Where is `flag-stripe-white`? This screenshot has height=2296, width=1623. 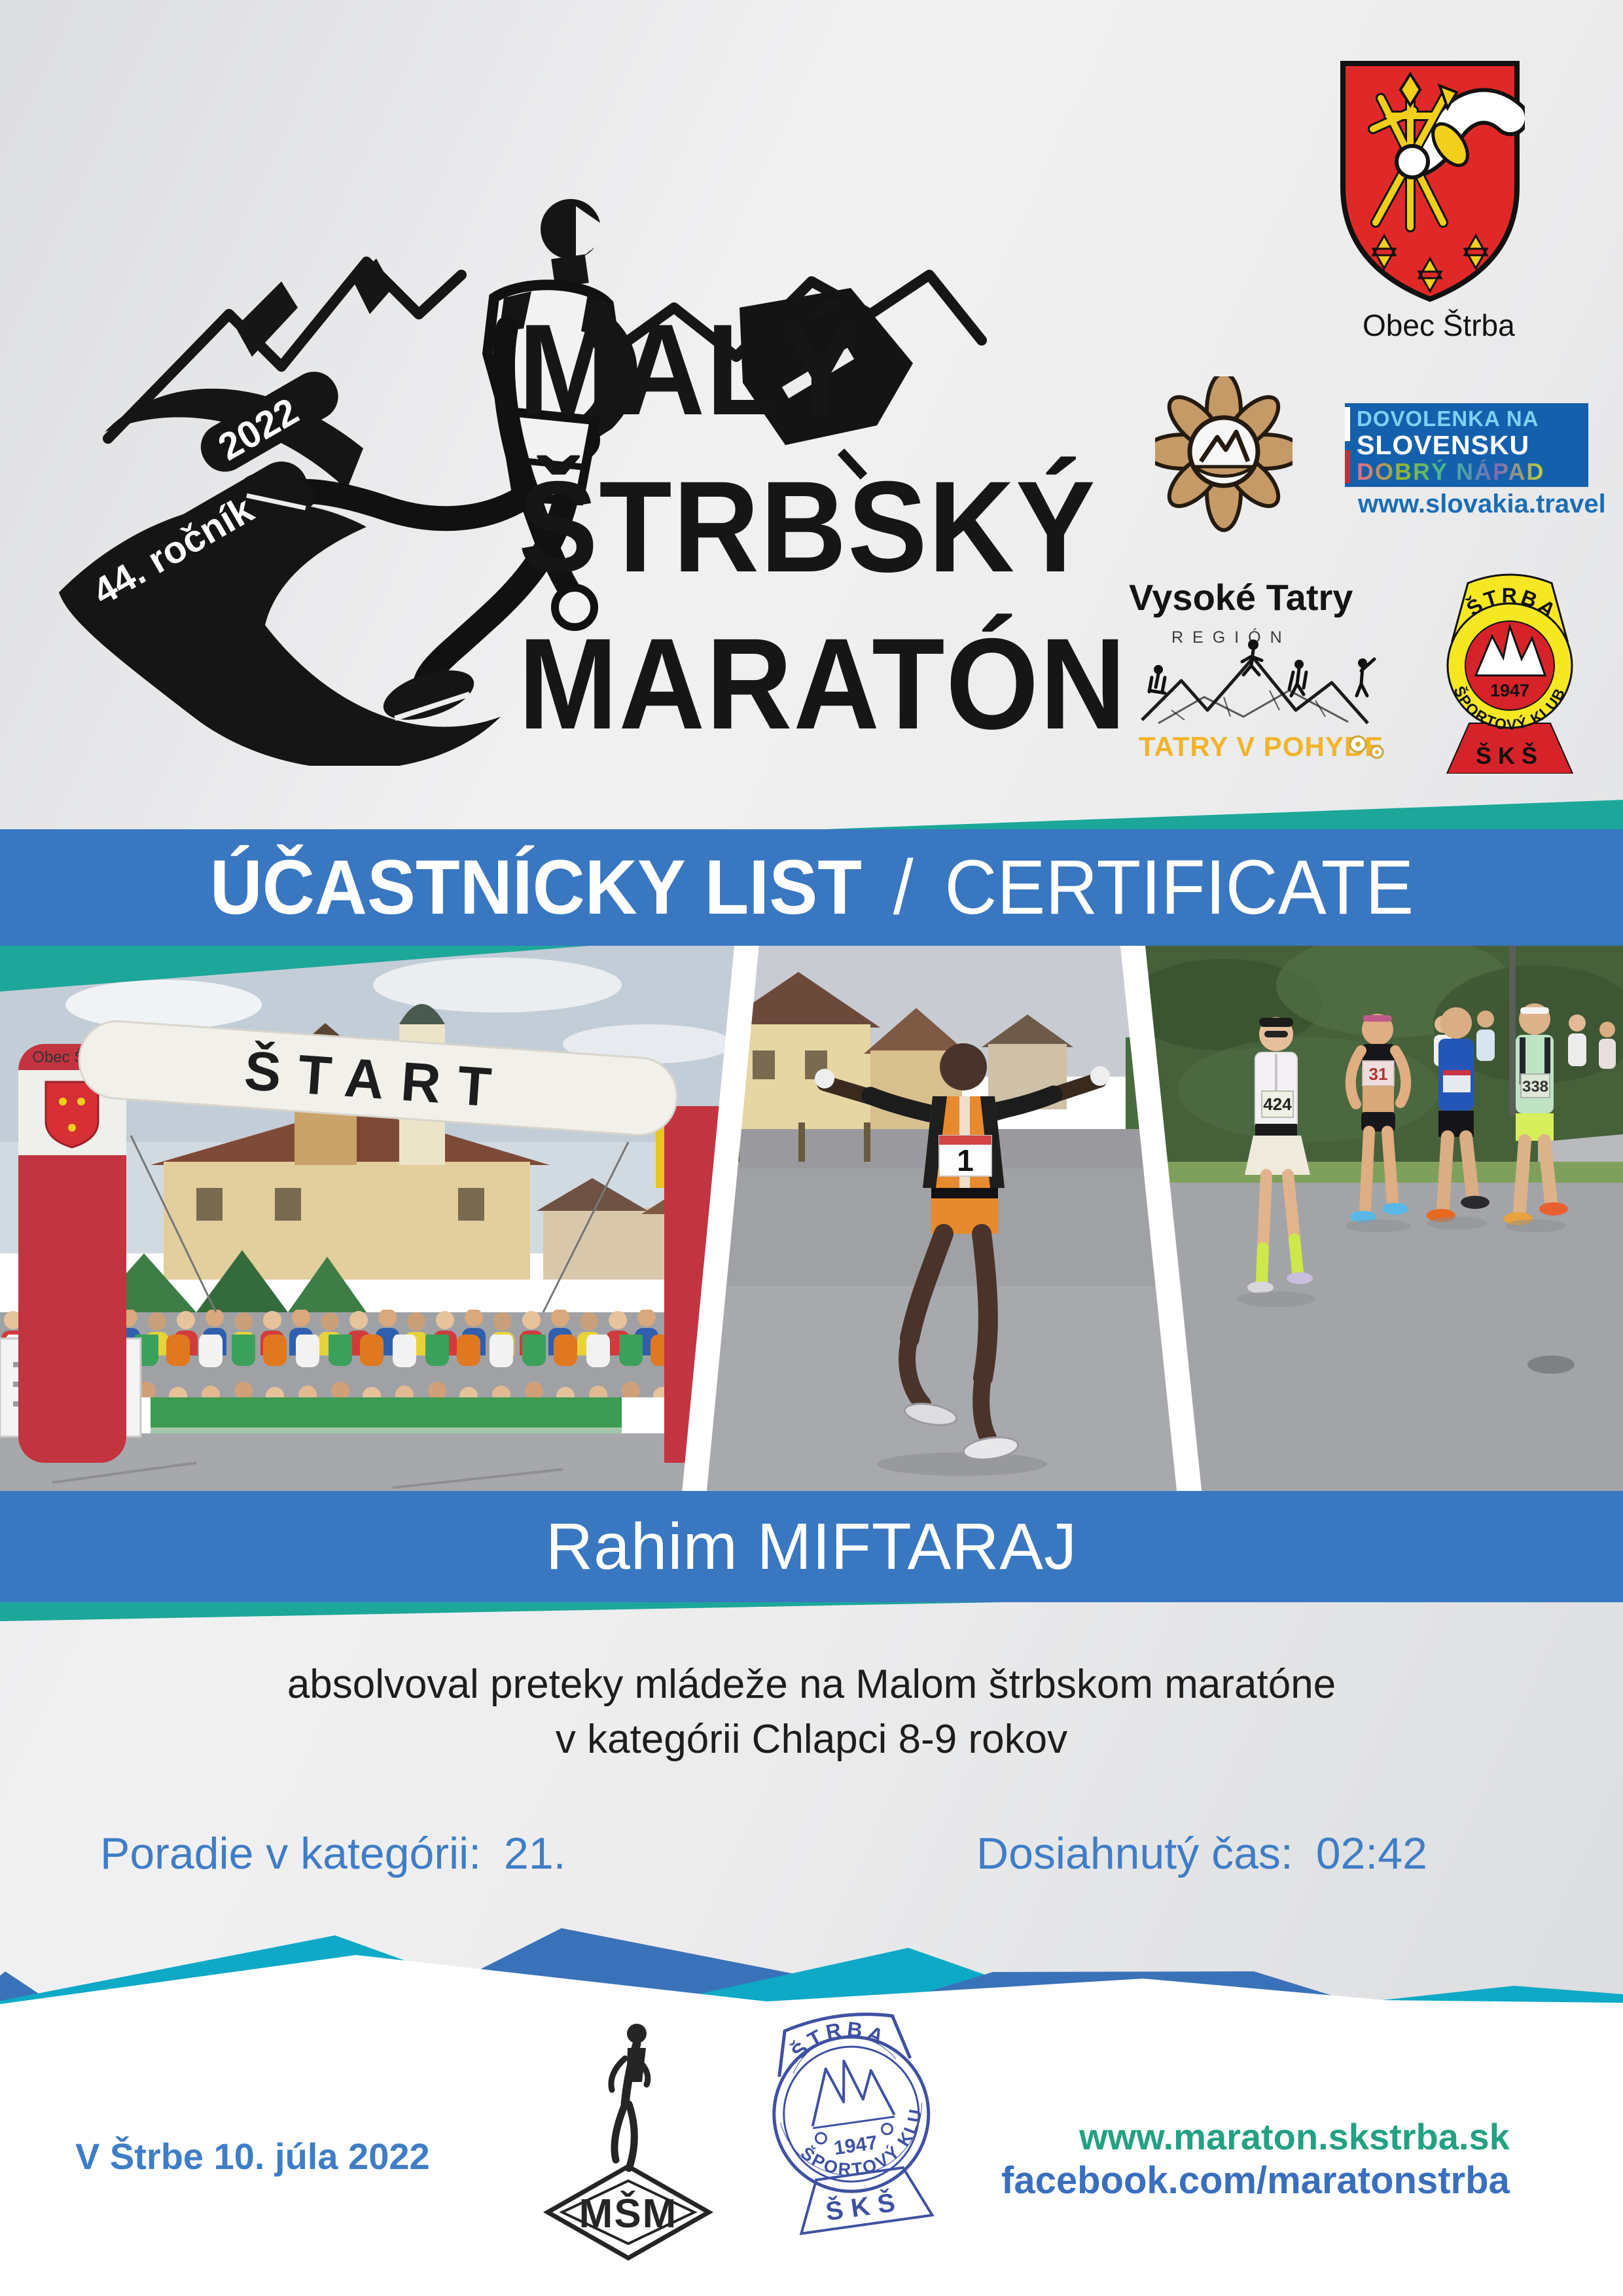
flag-stripe-white is located at coordinates (1347, 424).